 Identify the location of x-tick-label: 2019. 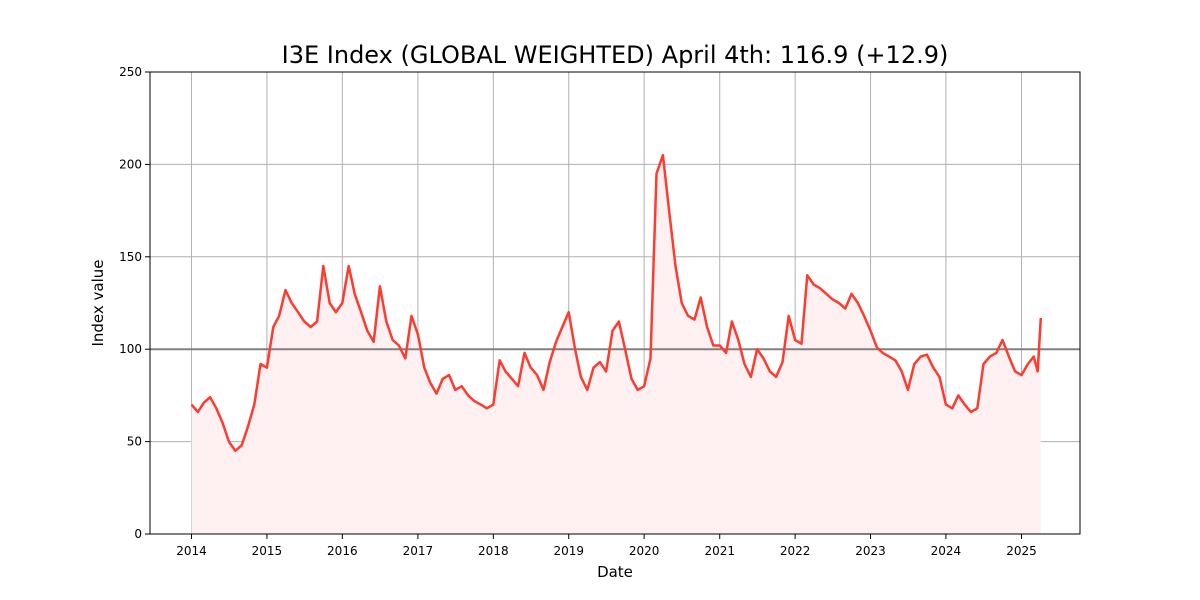
(568, 551).